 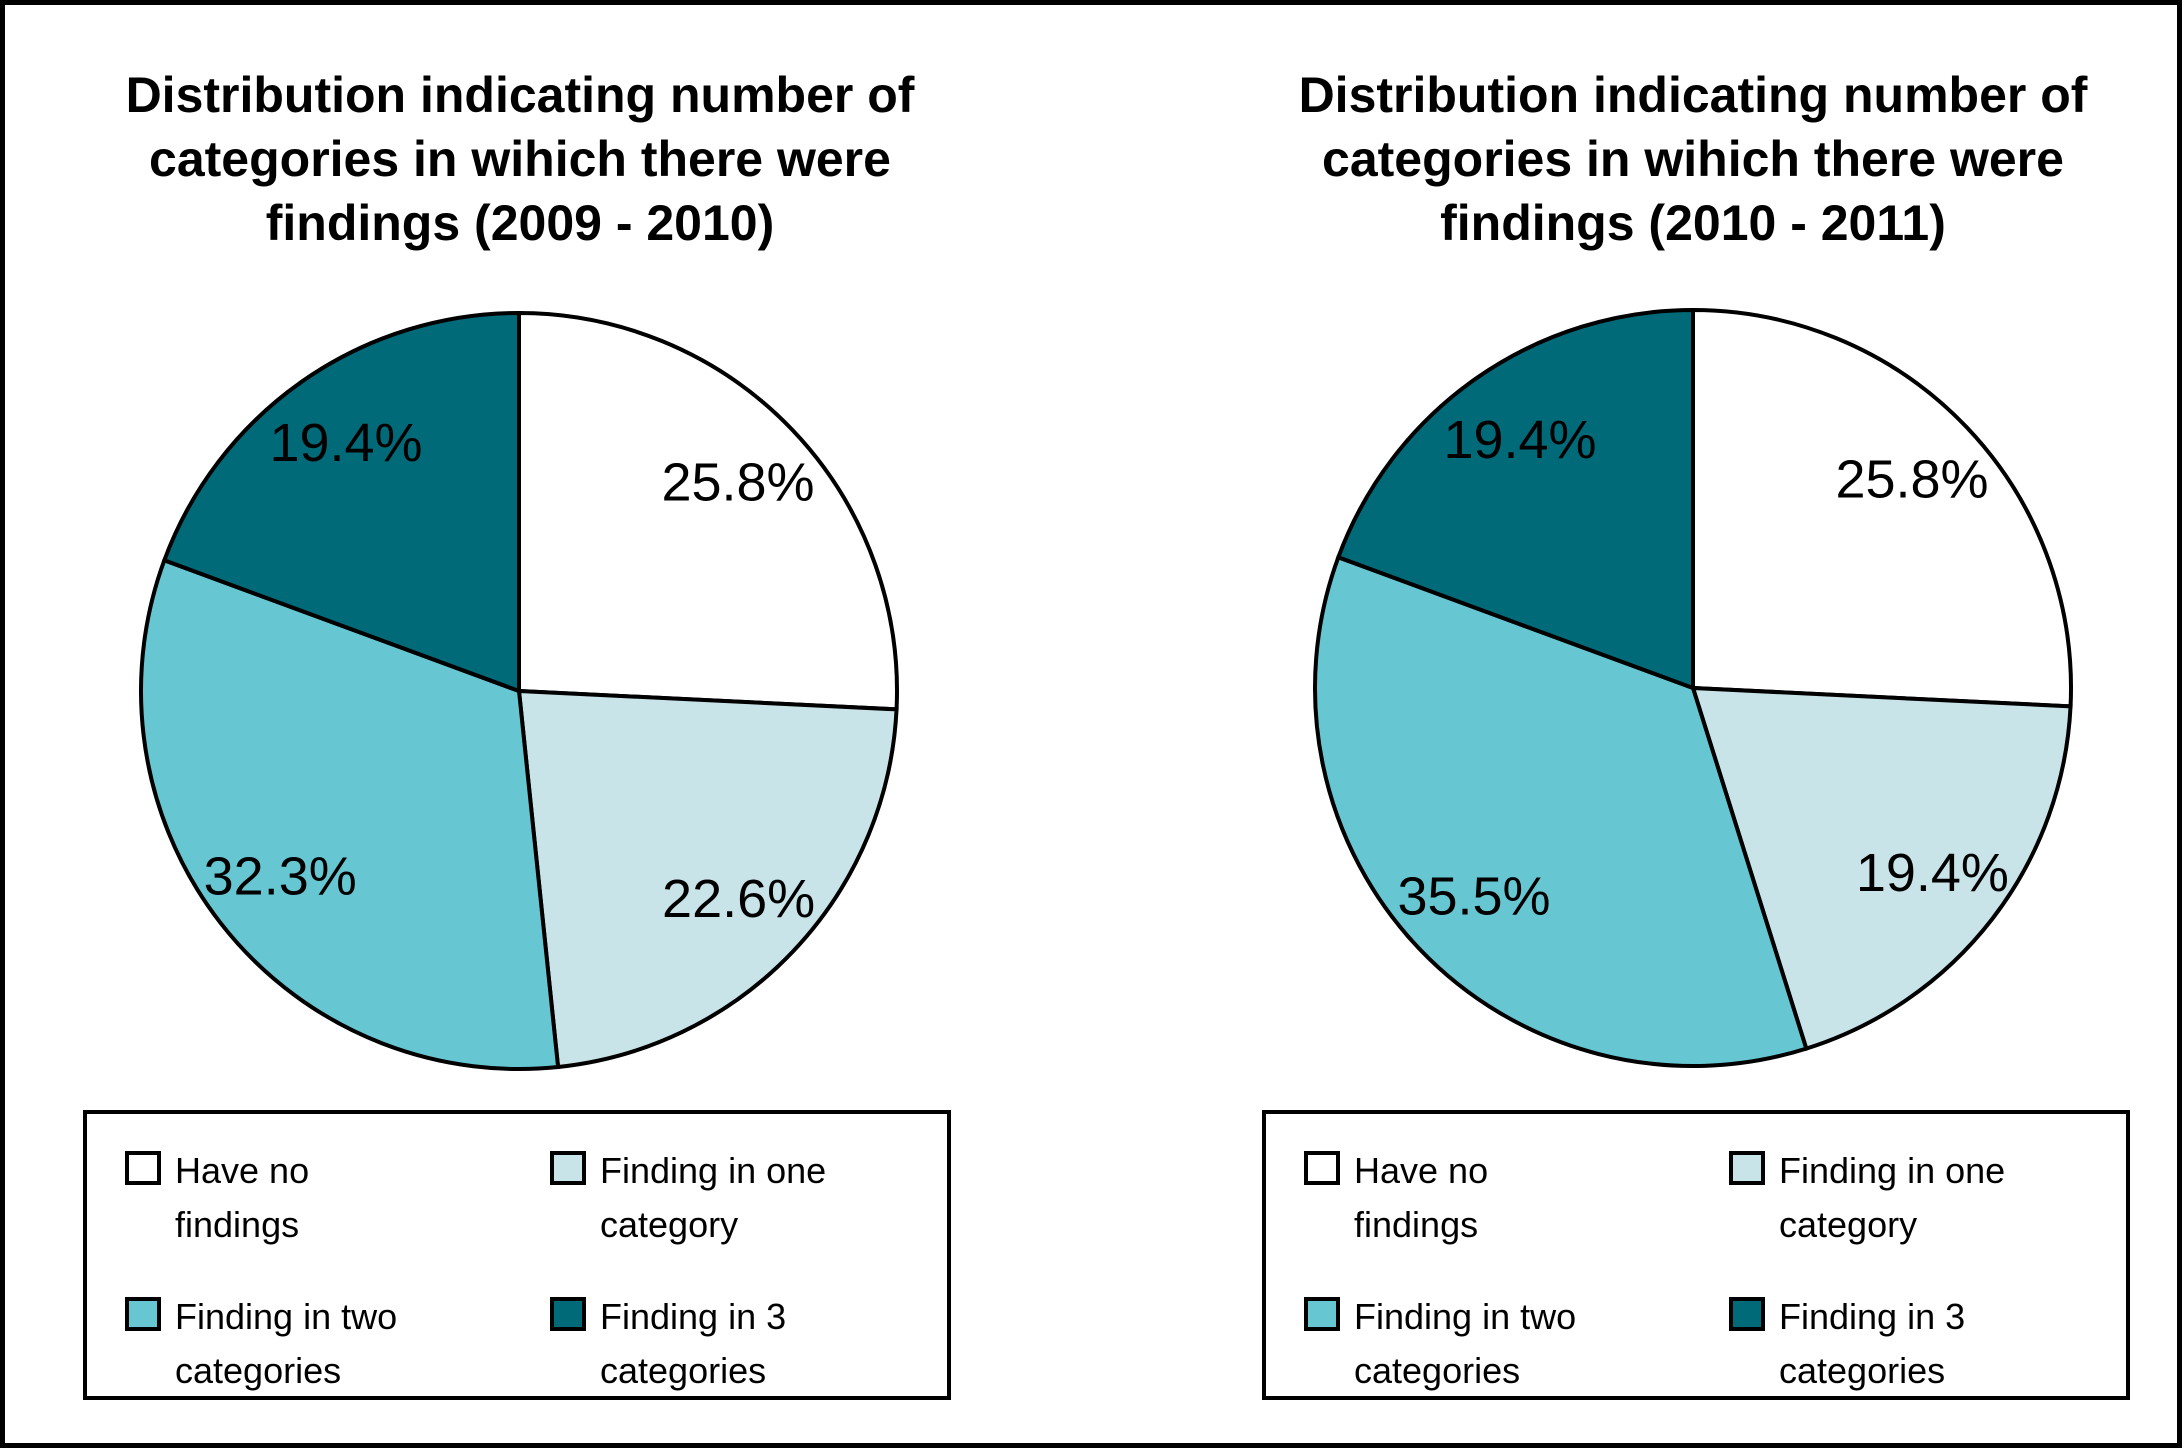 What do you see at coordinates (1473, 897) in the screenshot?
I see `slice-percent-label: 35.5%` at bounding box center [1473, 897].